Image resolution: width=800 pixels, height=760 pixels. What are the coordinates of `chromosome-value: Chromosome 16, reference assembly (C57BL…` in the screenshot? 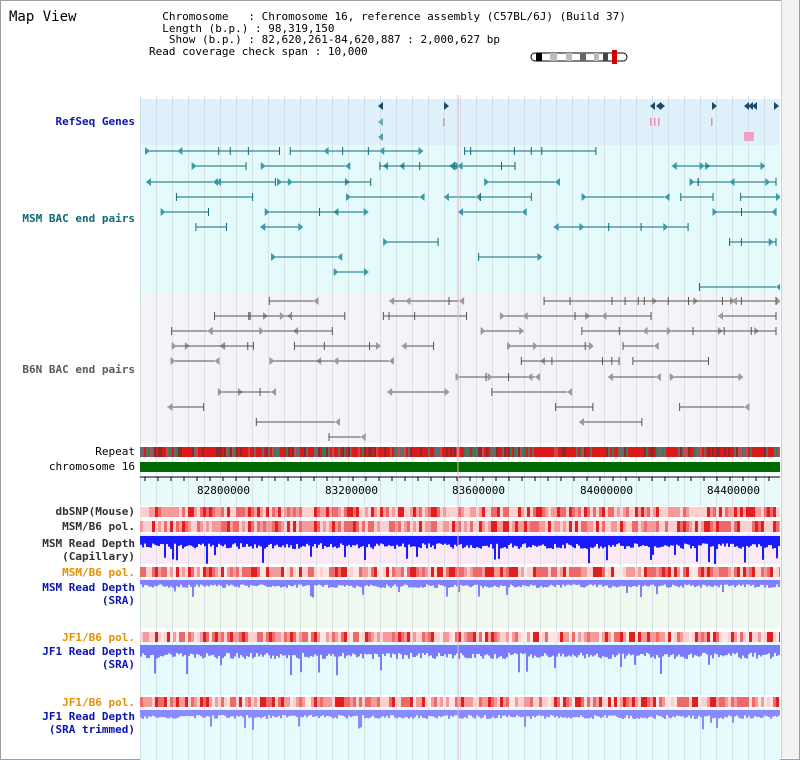 It's located at (443, 16).